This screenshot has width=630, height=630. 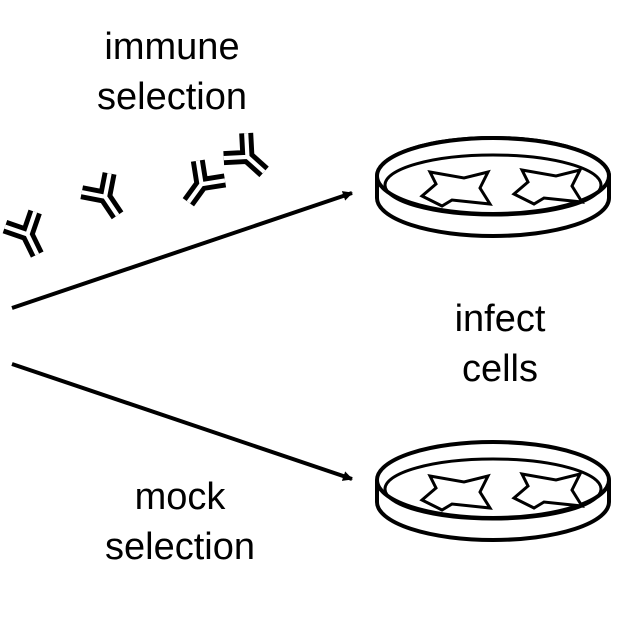 I want to click on immune-selection-line-1: immune, so click(x=172, y=47).